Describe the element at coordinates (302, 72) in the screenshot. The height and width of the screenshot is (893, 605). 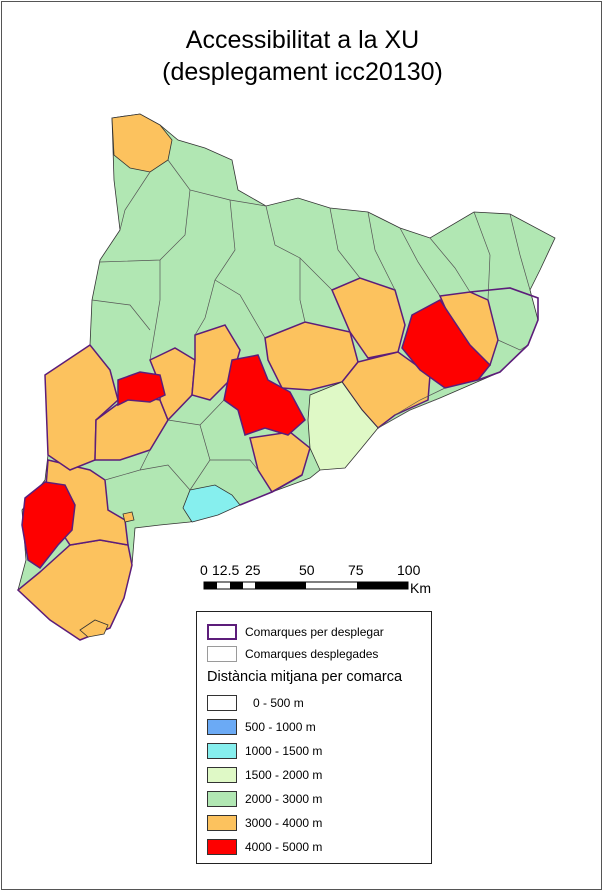
I see `title-line-2: (desplegament icc20130)` at that location.